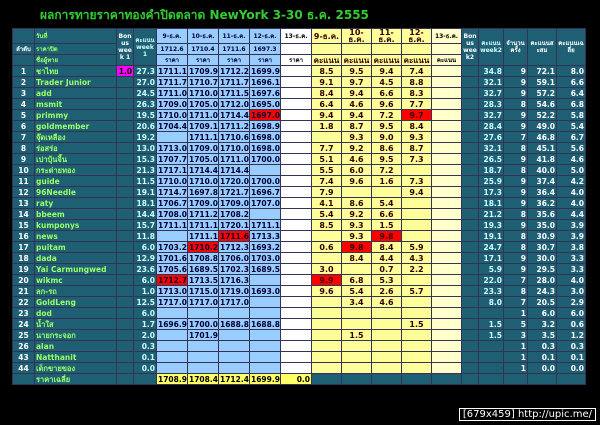  What do you see at coordinates (75, 192) in the screenshot?
I see `cell: 96Needle` at bounding box center [75, 192].